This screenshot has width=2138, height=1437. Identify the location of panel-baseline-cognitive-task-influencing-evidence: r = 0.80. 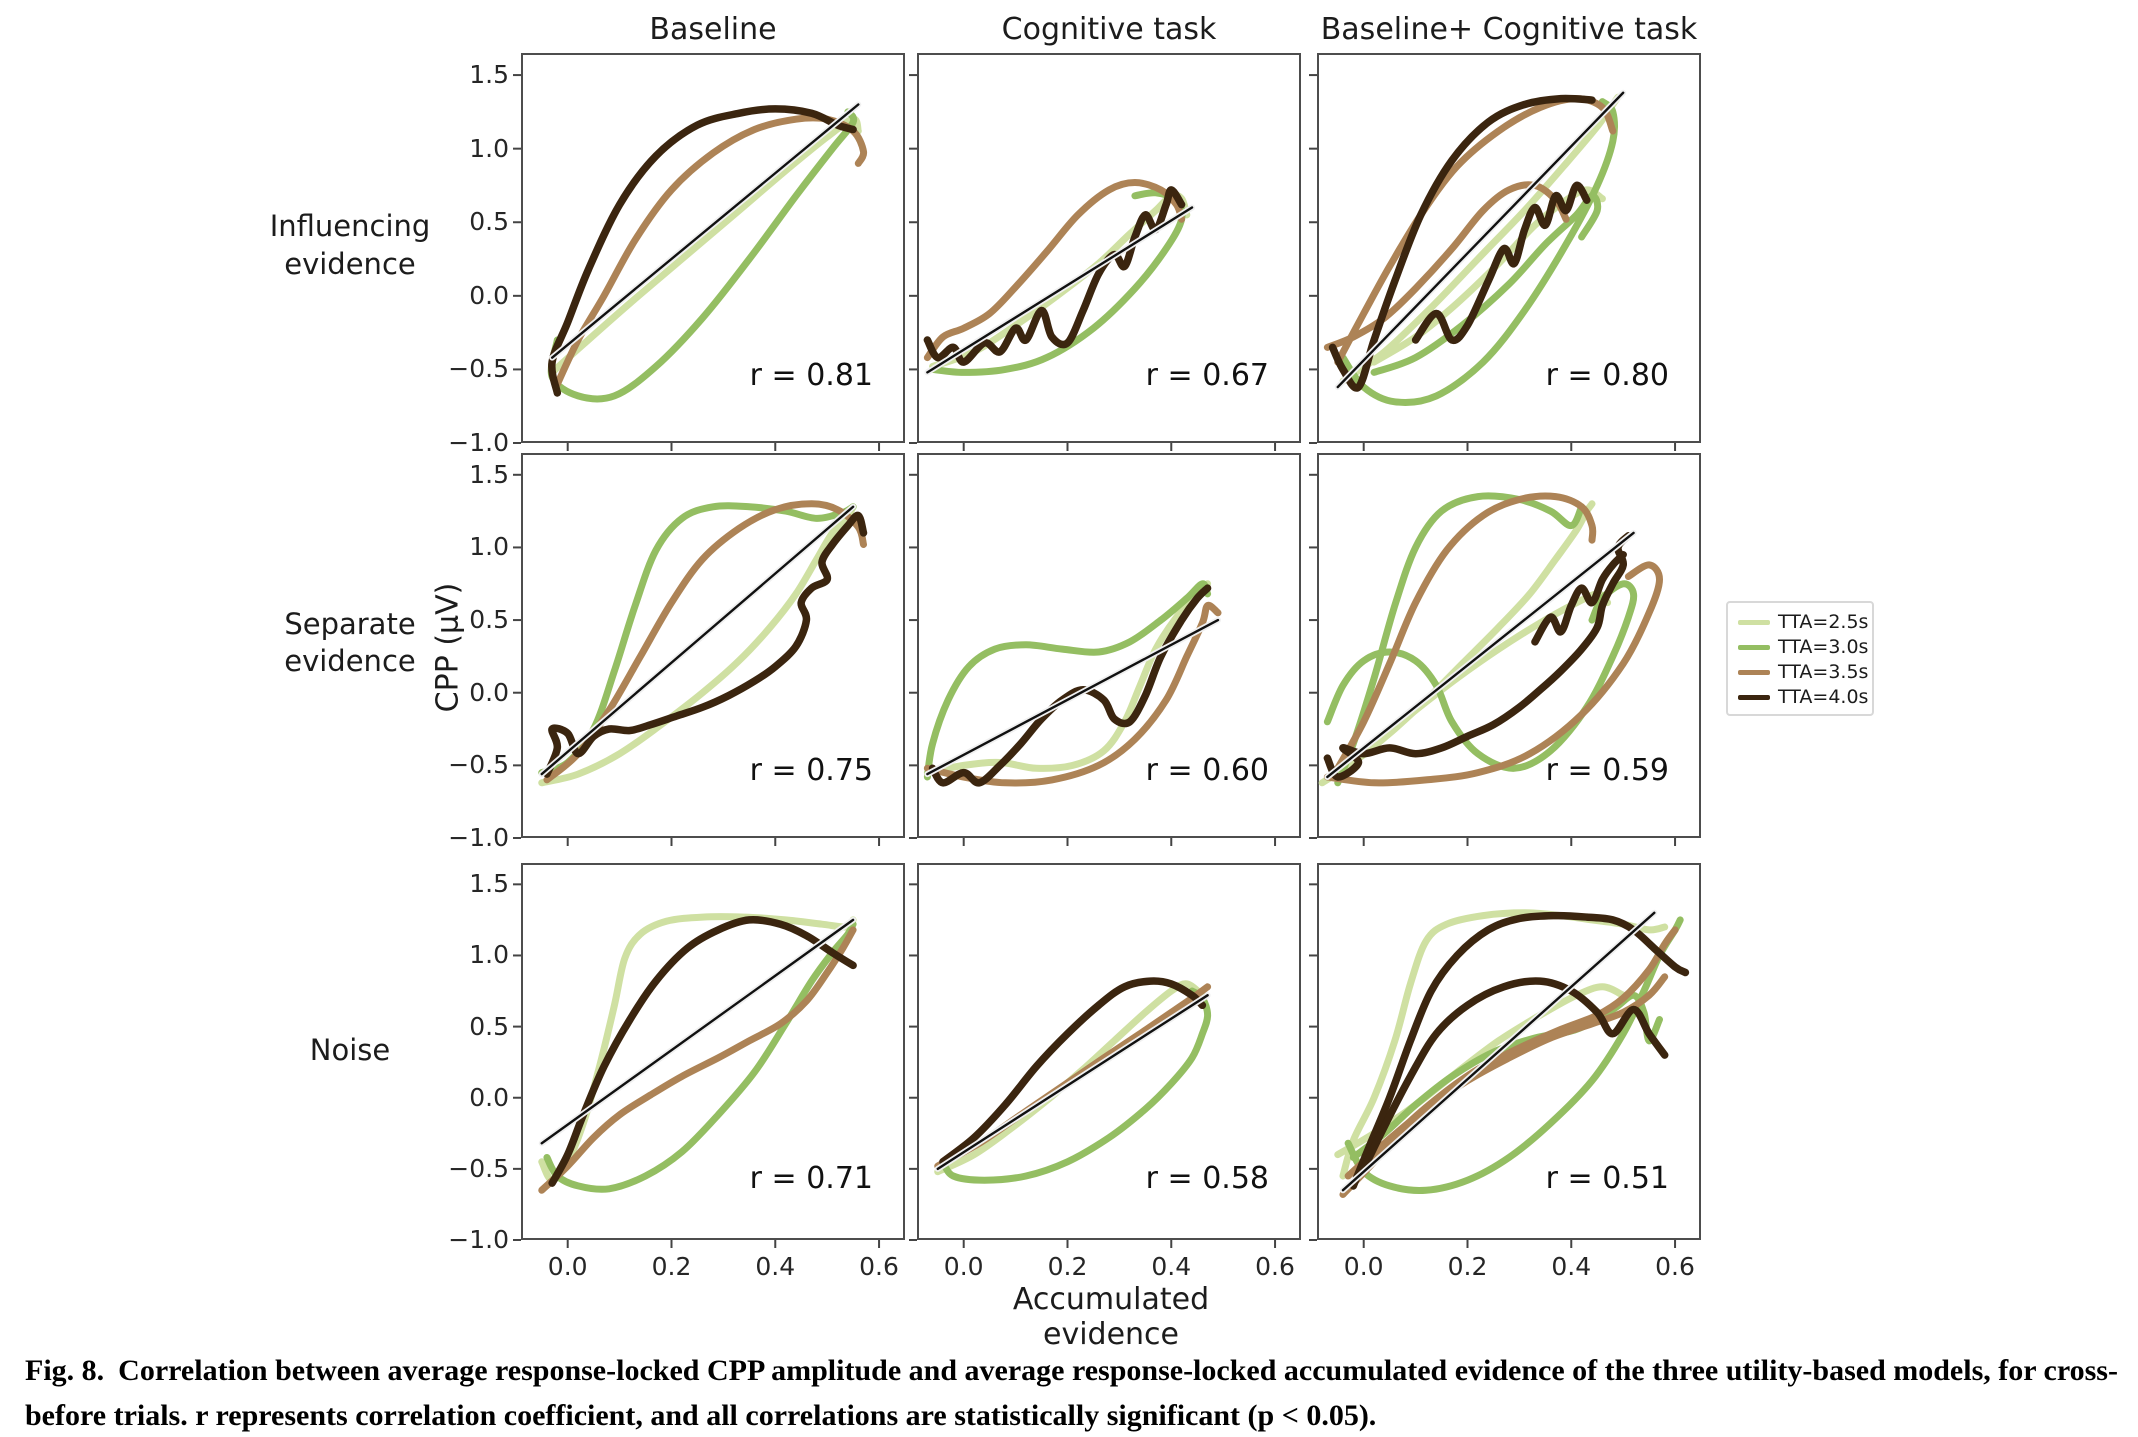
(1505, 252).